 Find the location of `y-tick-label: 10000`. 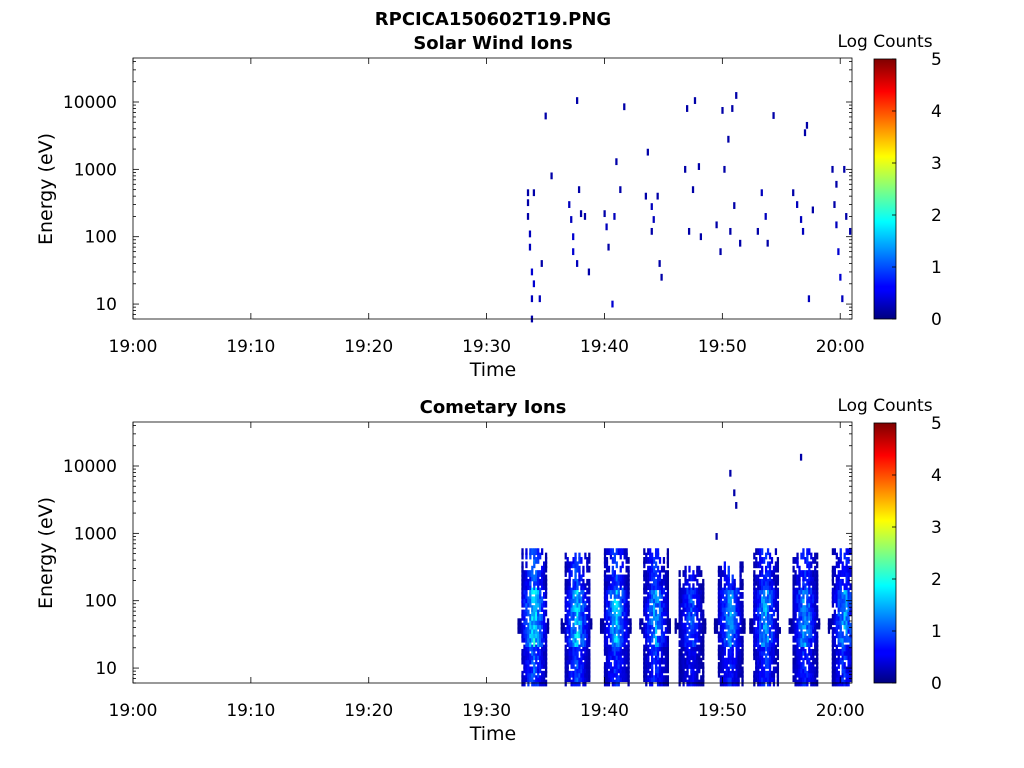

y-tick-label: 10000 is located at coordinates (90, 103).